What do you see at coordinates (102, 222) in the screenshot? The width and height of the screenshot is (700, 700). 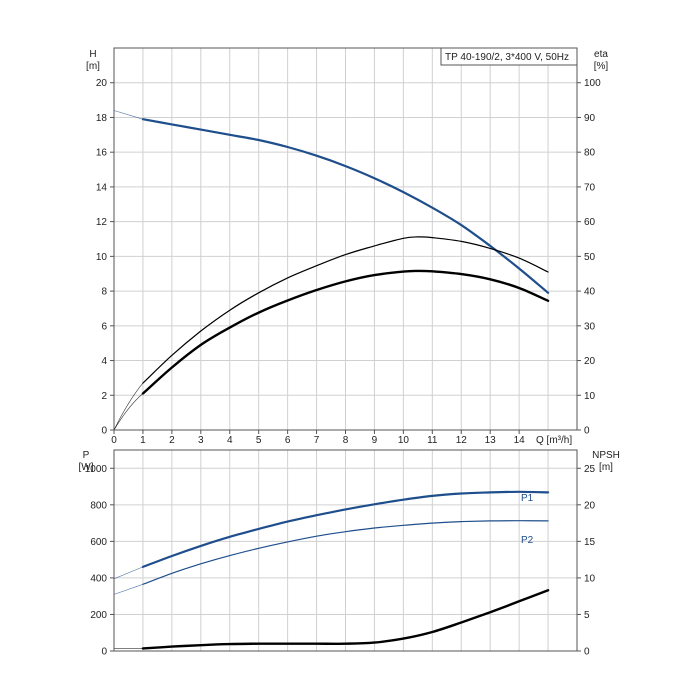 I see `left-tick-label: 12` at bounding box center [102, 222].